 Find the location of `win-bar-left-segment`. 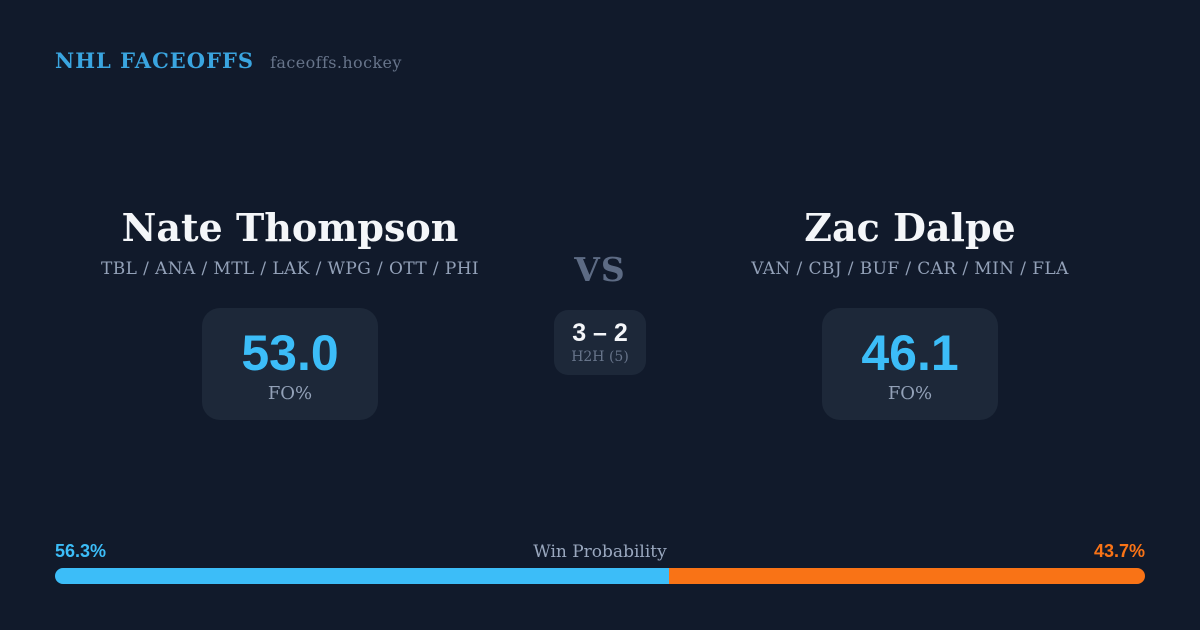

win-bar-left-segment is located at coordinates (362, 576).